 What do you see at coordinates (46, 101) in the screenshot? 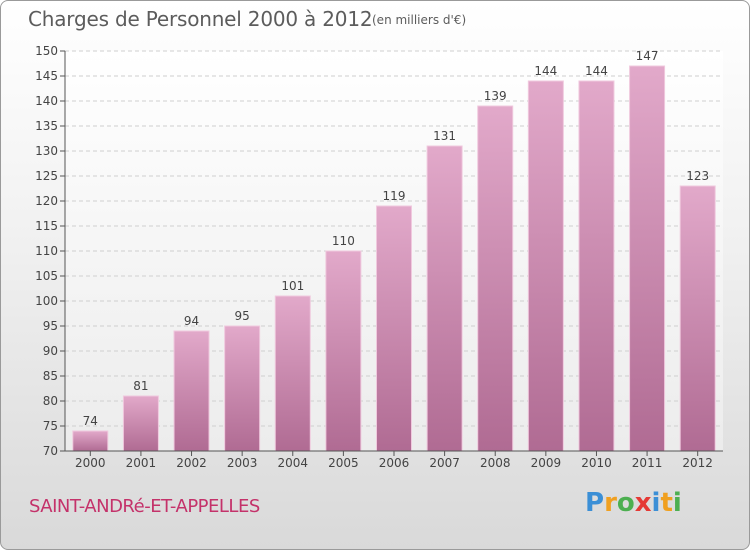
I see `y-tick-label: 140` at bounding box center [46, 101].